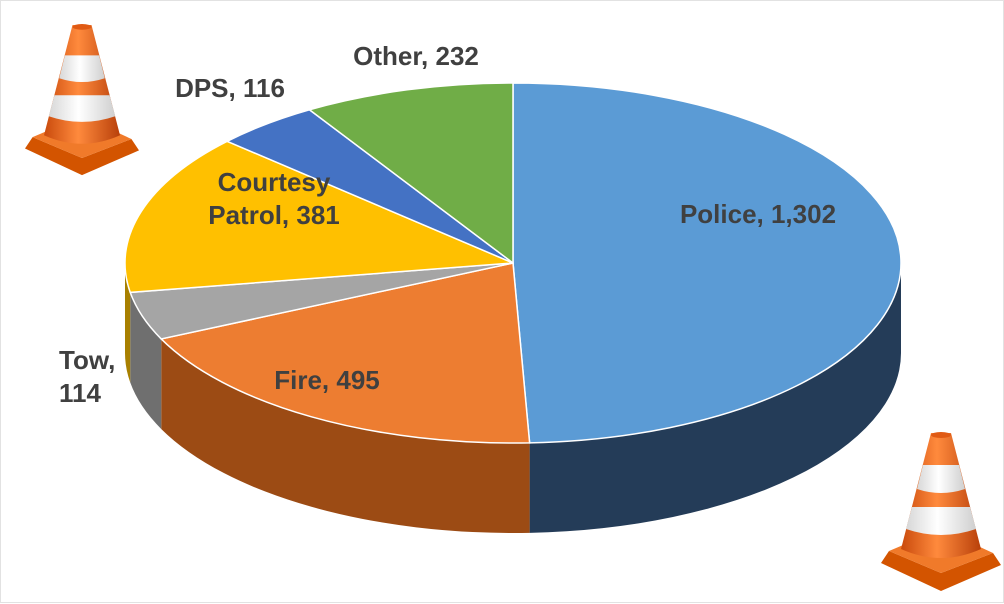 The width and height of the screenshot is (1004, 604). What do you see at coordinates (230, 88) in the screenshot?
I see `data-label-dps: DPS, 116` at bounding box center [230, 88].